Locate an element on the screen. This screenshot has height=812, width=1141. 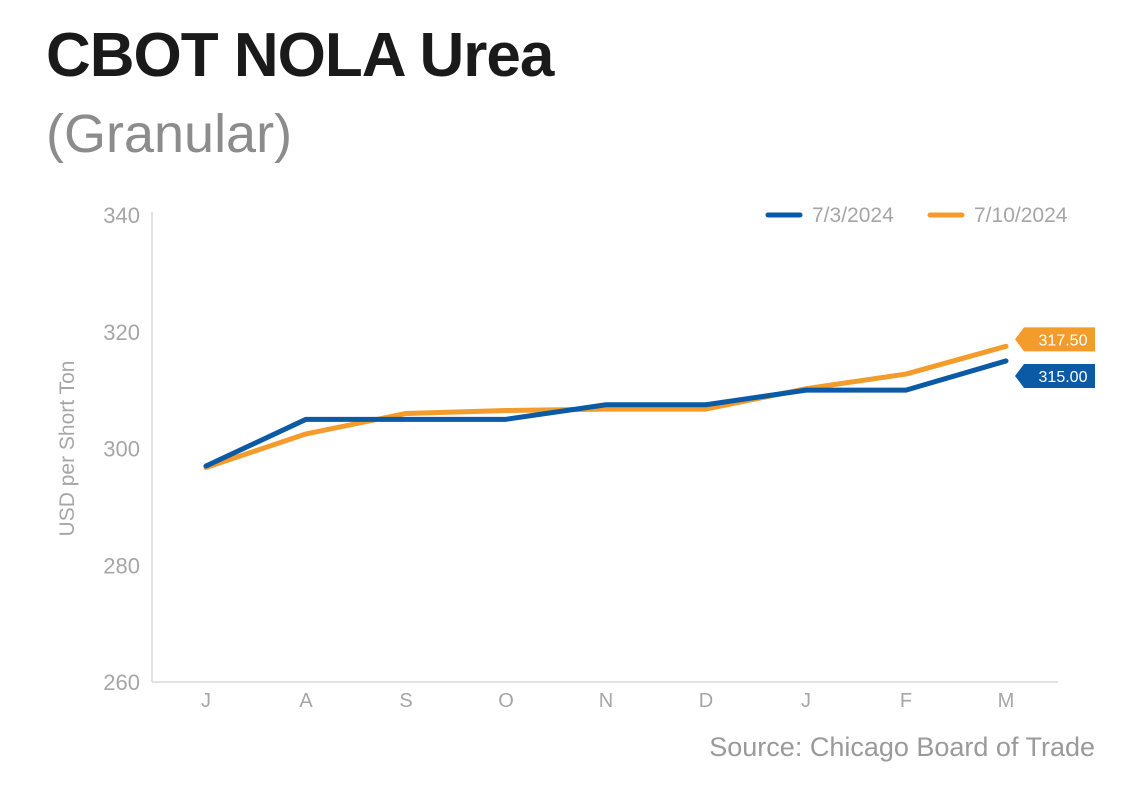
x-tick-label: N is located at coordinates (606, 701).